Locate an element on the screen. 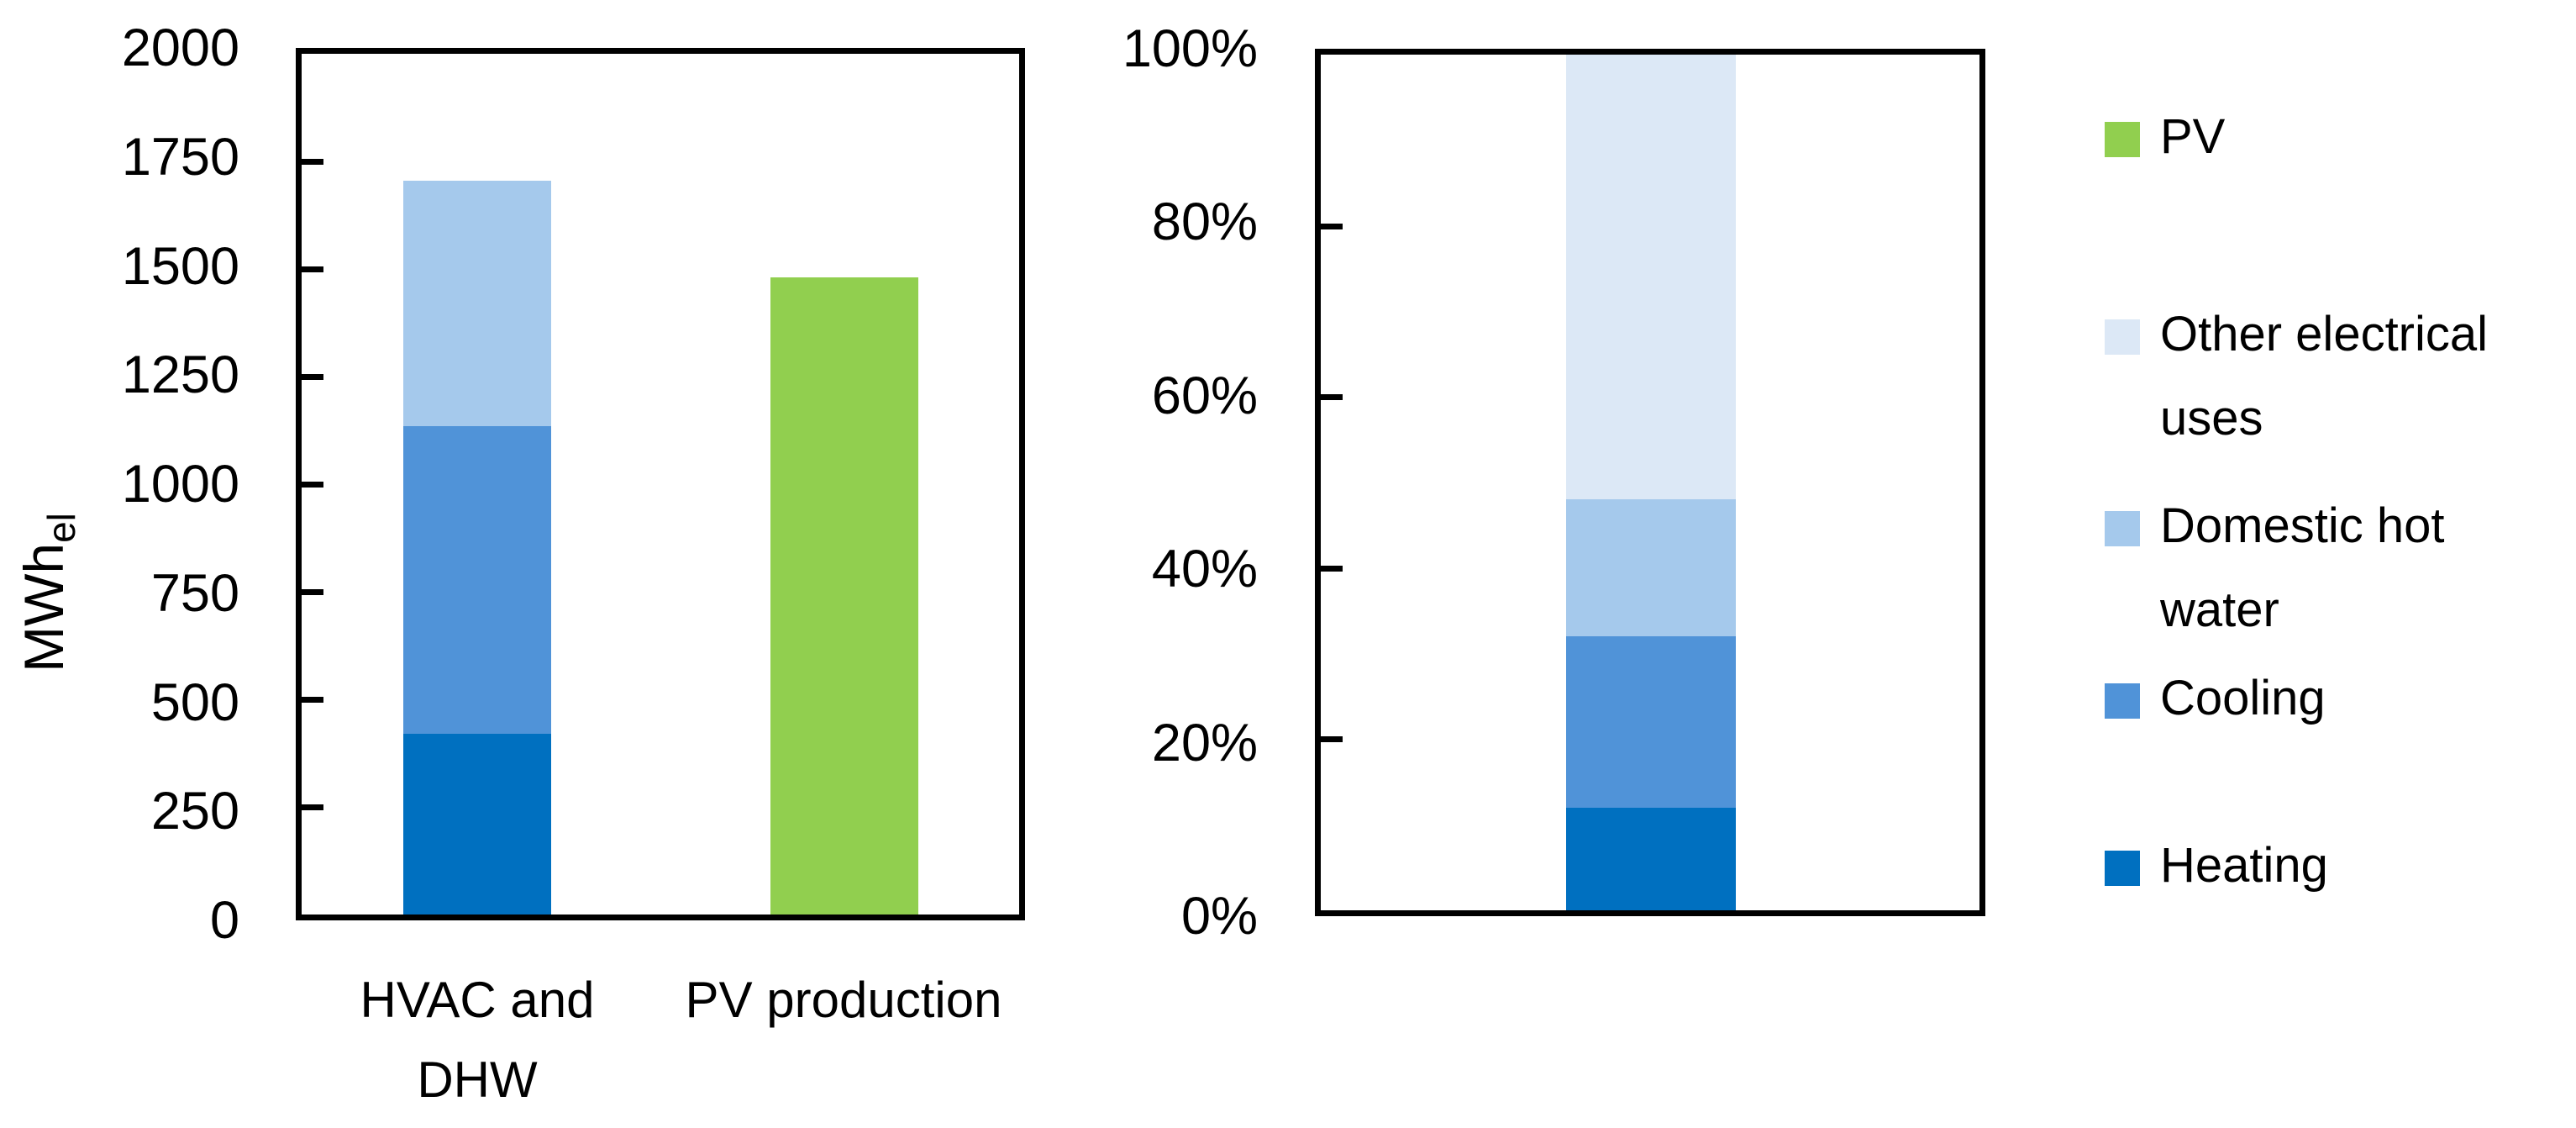  legend-swatch-cooling is located at coordinates (2122, 701).